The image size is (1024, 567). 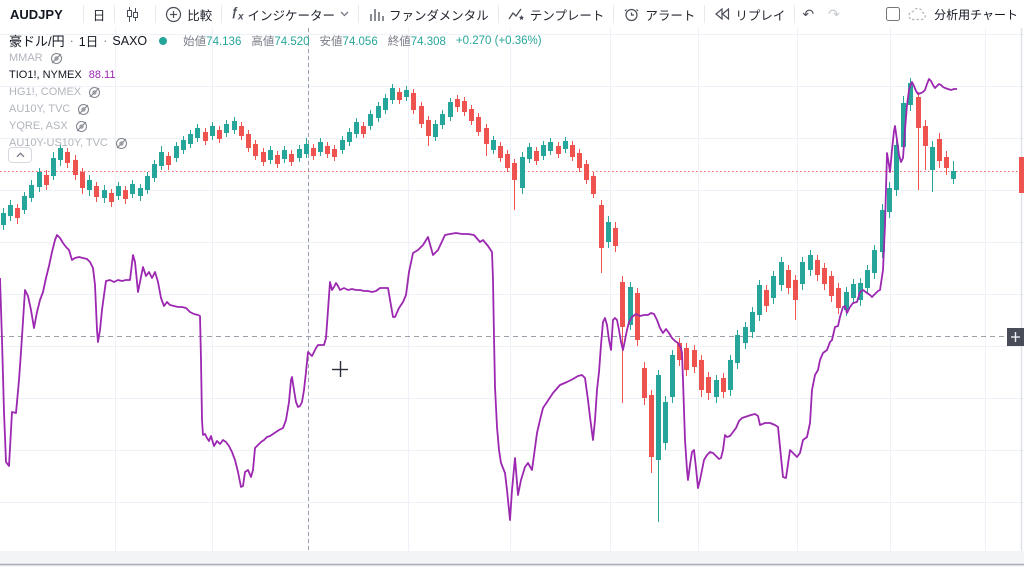 I want to click on templates-button: テンプレート, so click(x=556, y=14).